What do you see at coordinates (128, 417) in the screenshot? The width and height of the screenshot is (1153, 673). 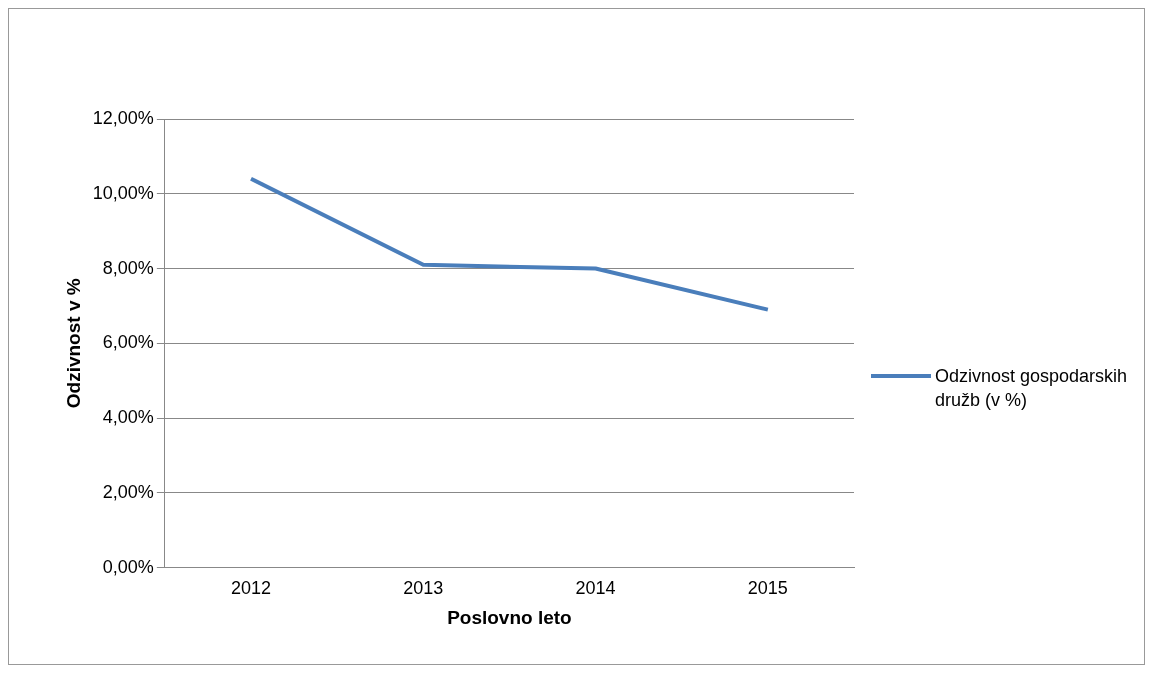 I see `y-tick-label: 4,00%` at bounding box center [128, 417].